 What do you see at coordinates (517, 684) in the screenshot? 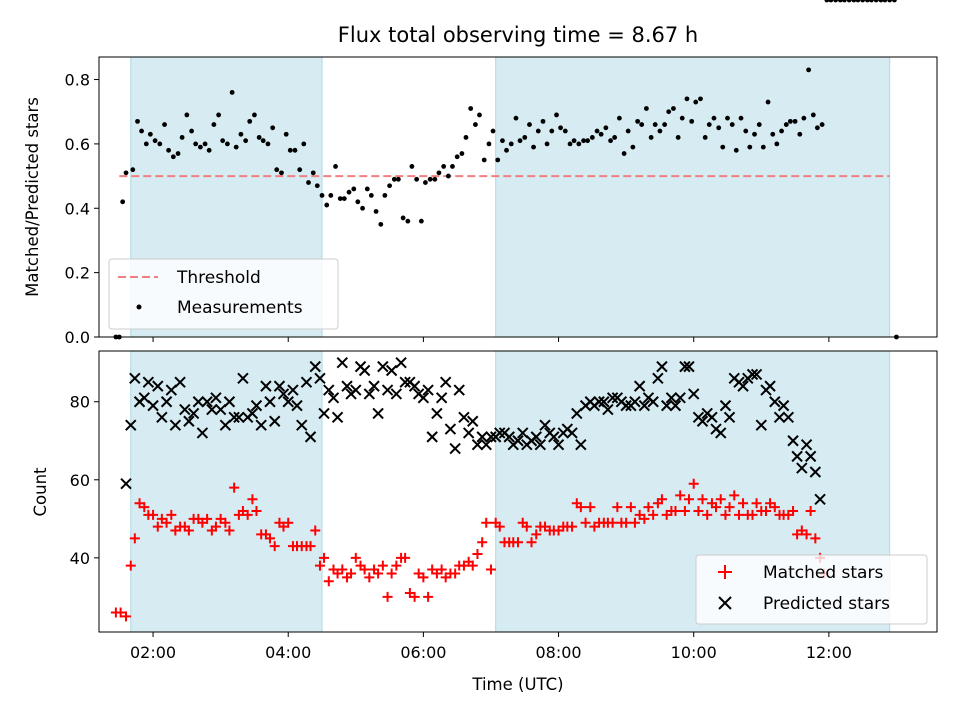
I see `x-axis-label: Time (UTC)` at bounding box center [517, 684].